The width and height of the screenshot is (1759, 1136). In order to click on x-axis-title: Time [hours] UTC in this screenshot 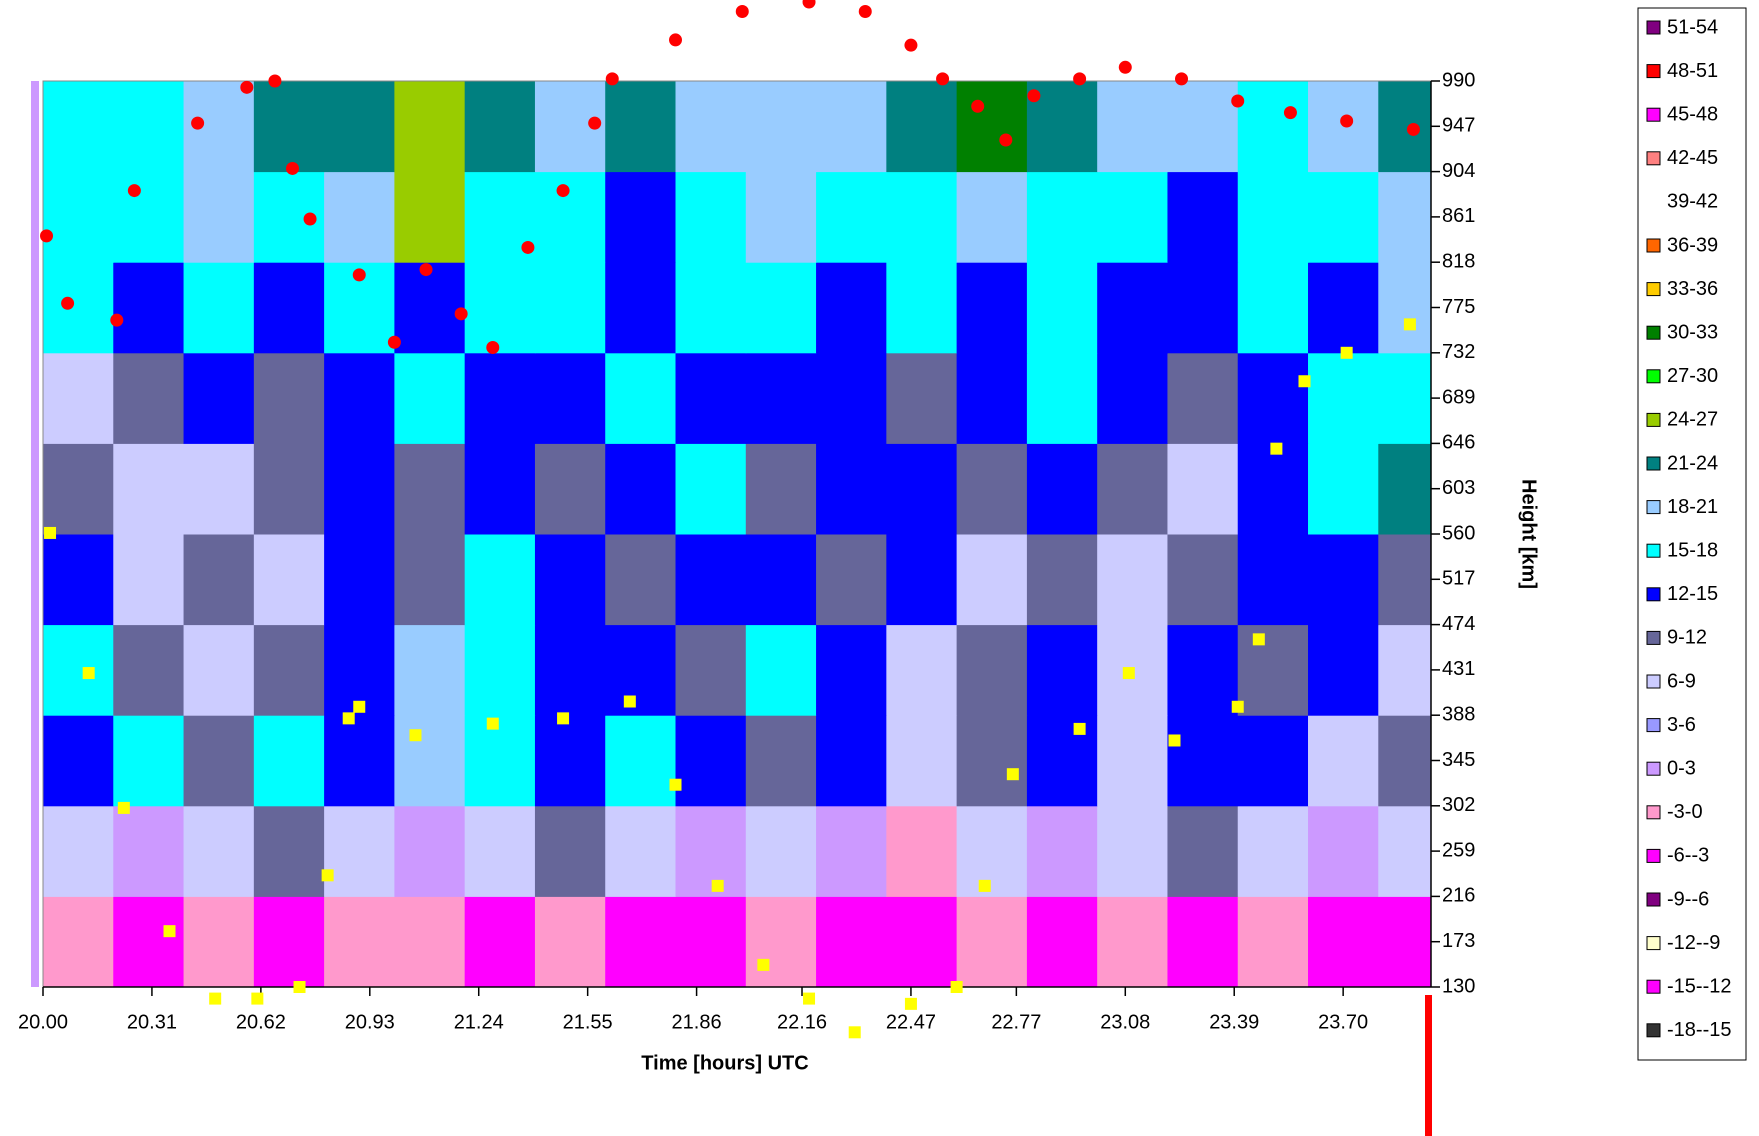, I will do `click(724, 1063)`.